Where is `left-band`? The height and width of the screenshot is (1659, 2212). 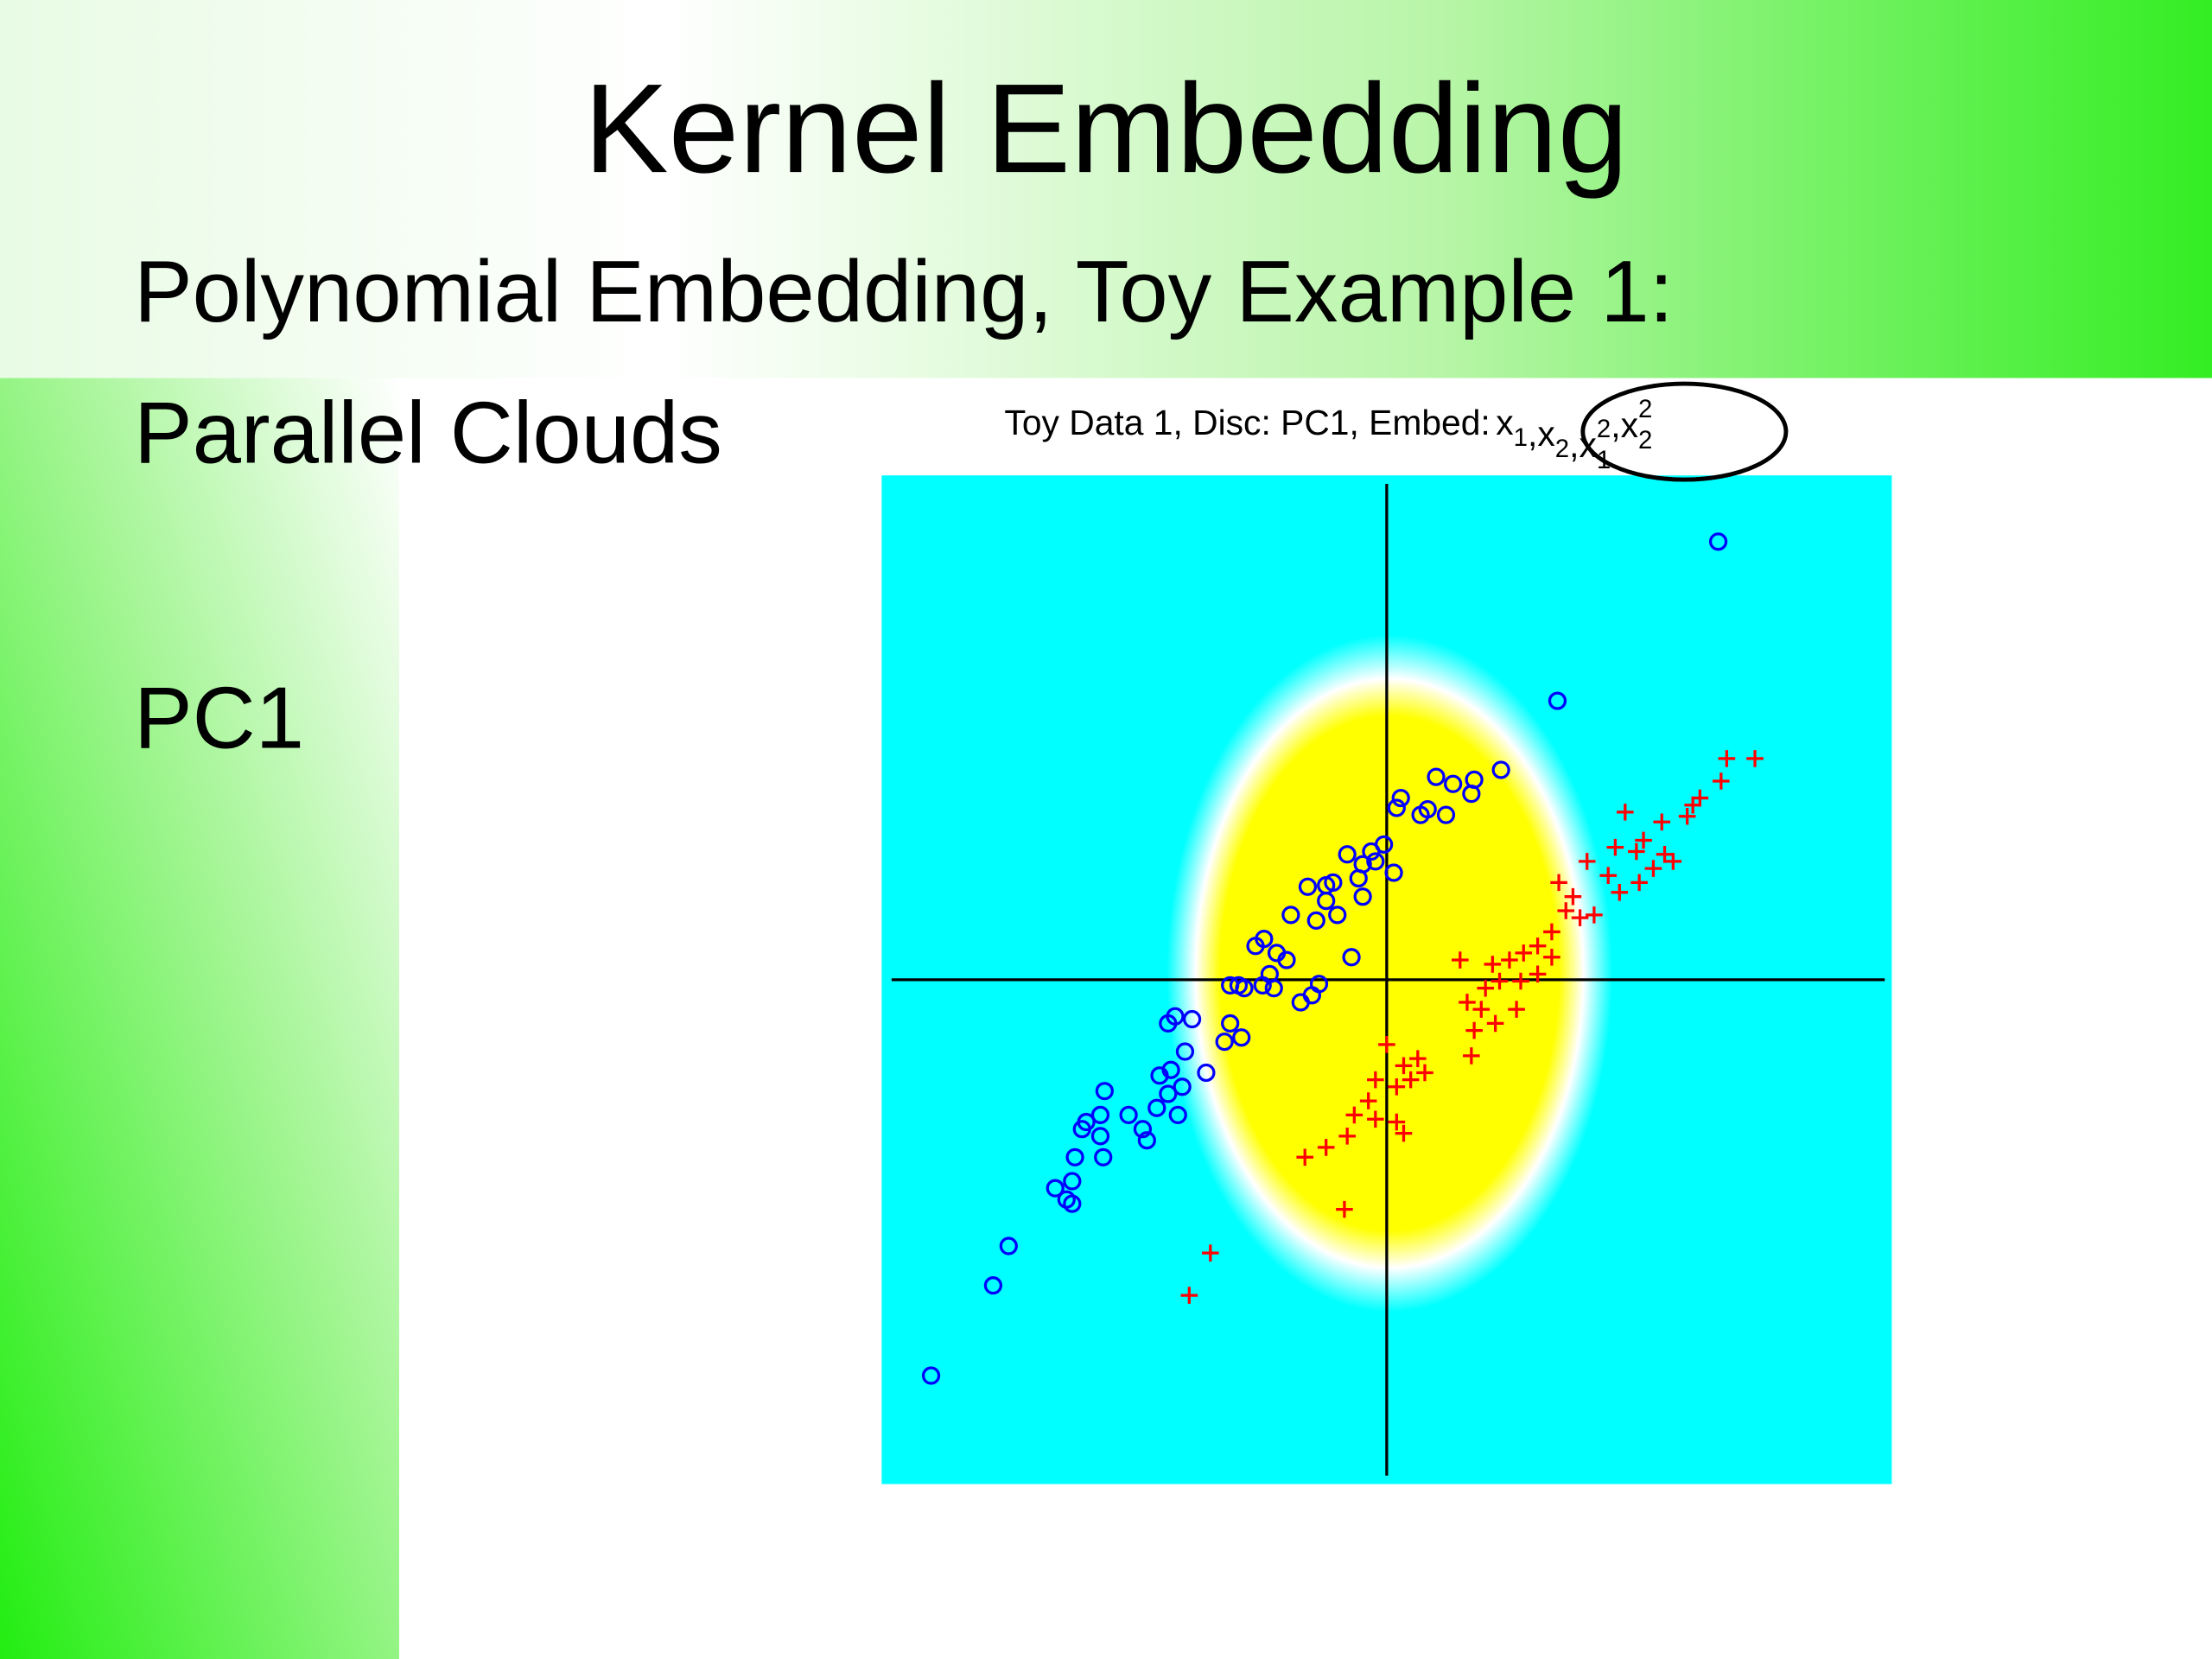 left-band is located at coordinates (200, 1018).